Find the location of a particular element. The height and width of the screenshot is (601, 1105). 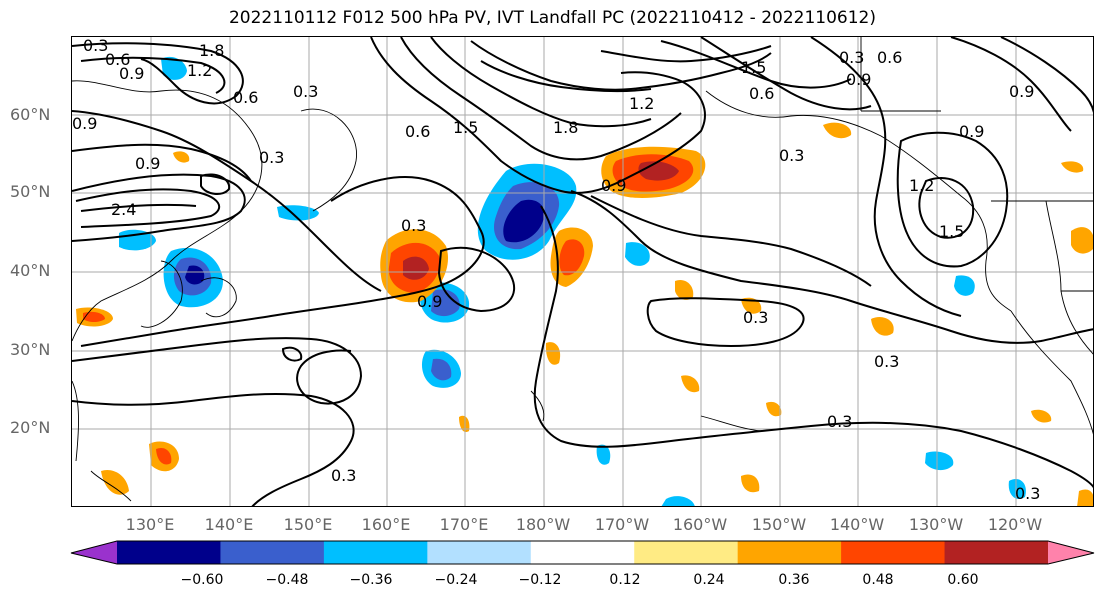

colorbar-tick: −0.24 is located at coordinates (456, 580).